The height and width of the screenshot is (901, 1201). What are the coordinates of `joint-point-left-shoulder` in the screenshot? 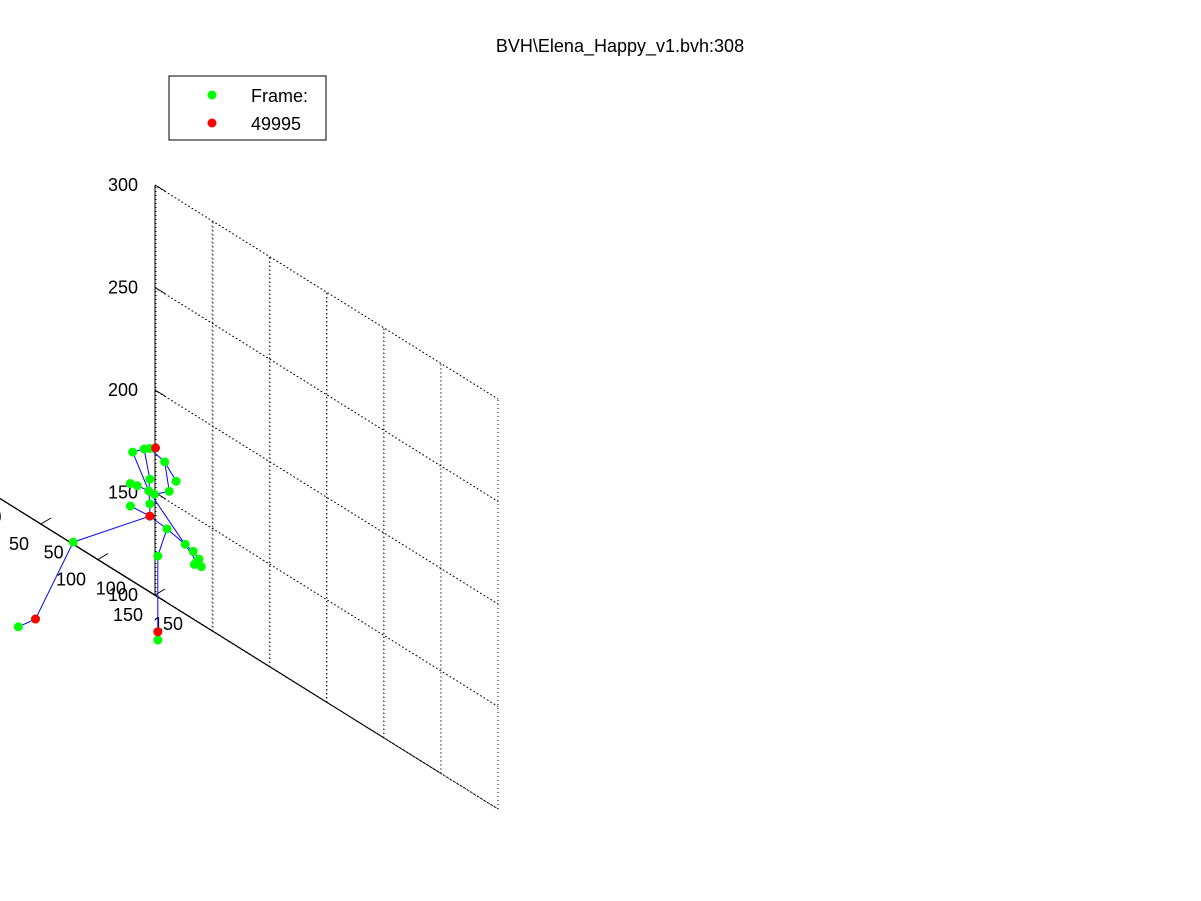 It's located at (133, 452).